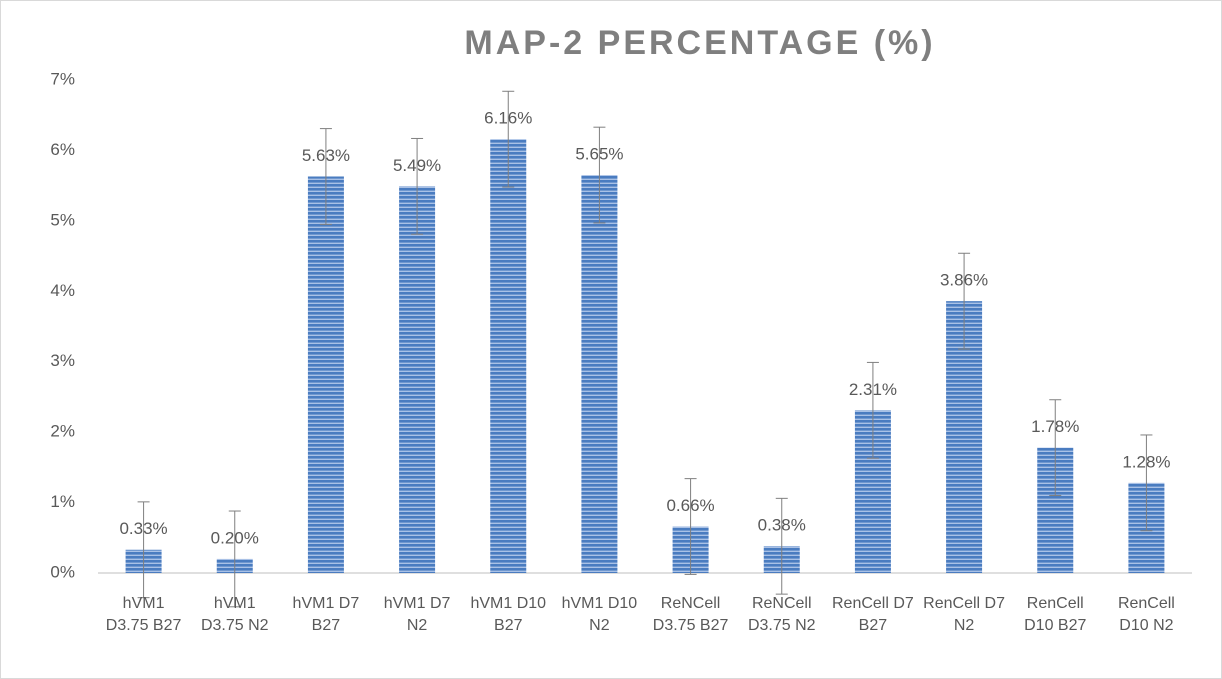 The width and height of the screenshot is (1222, 679). I want to click on x-tick-label: RenCell D10 N2, so click(1146, 614).